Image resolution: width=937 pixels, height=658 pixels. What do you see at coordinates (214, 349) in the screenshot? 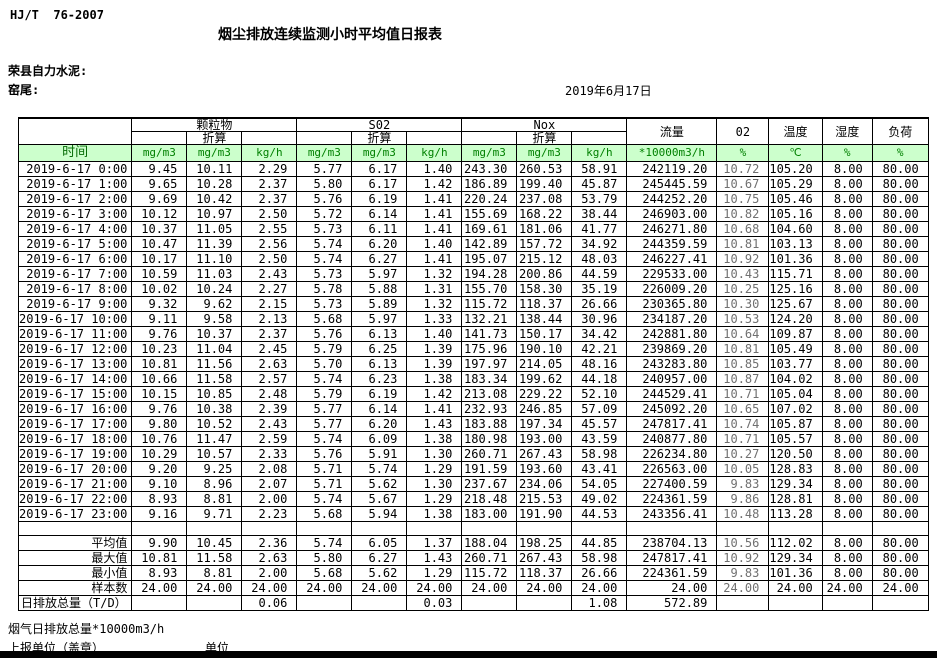
I see `value-cell: 11.04` at bounding box center [214, 349].